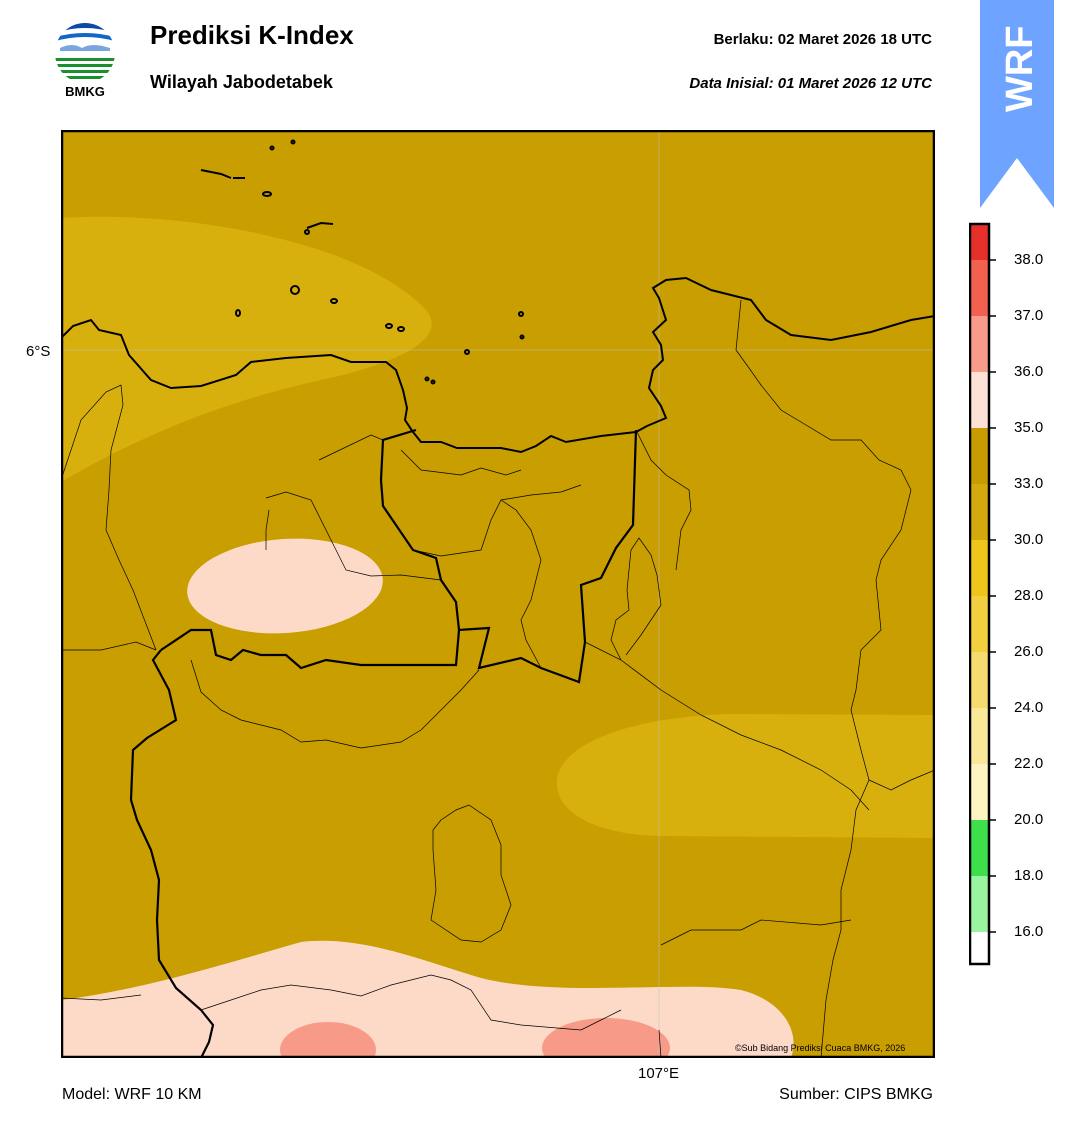 The image size is (1072, 1128). Describe the element at coordinates (241, 82) in the screenshot. I see `map-subtitle: Wilayah Jabodetabek` at that location.